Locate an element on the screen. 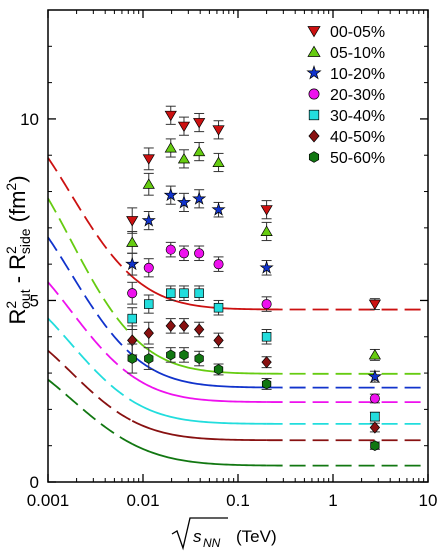  legend-label: 05-10% is located at coordinates (357, 53).